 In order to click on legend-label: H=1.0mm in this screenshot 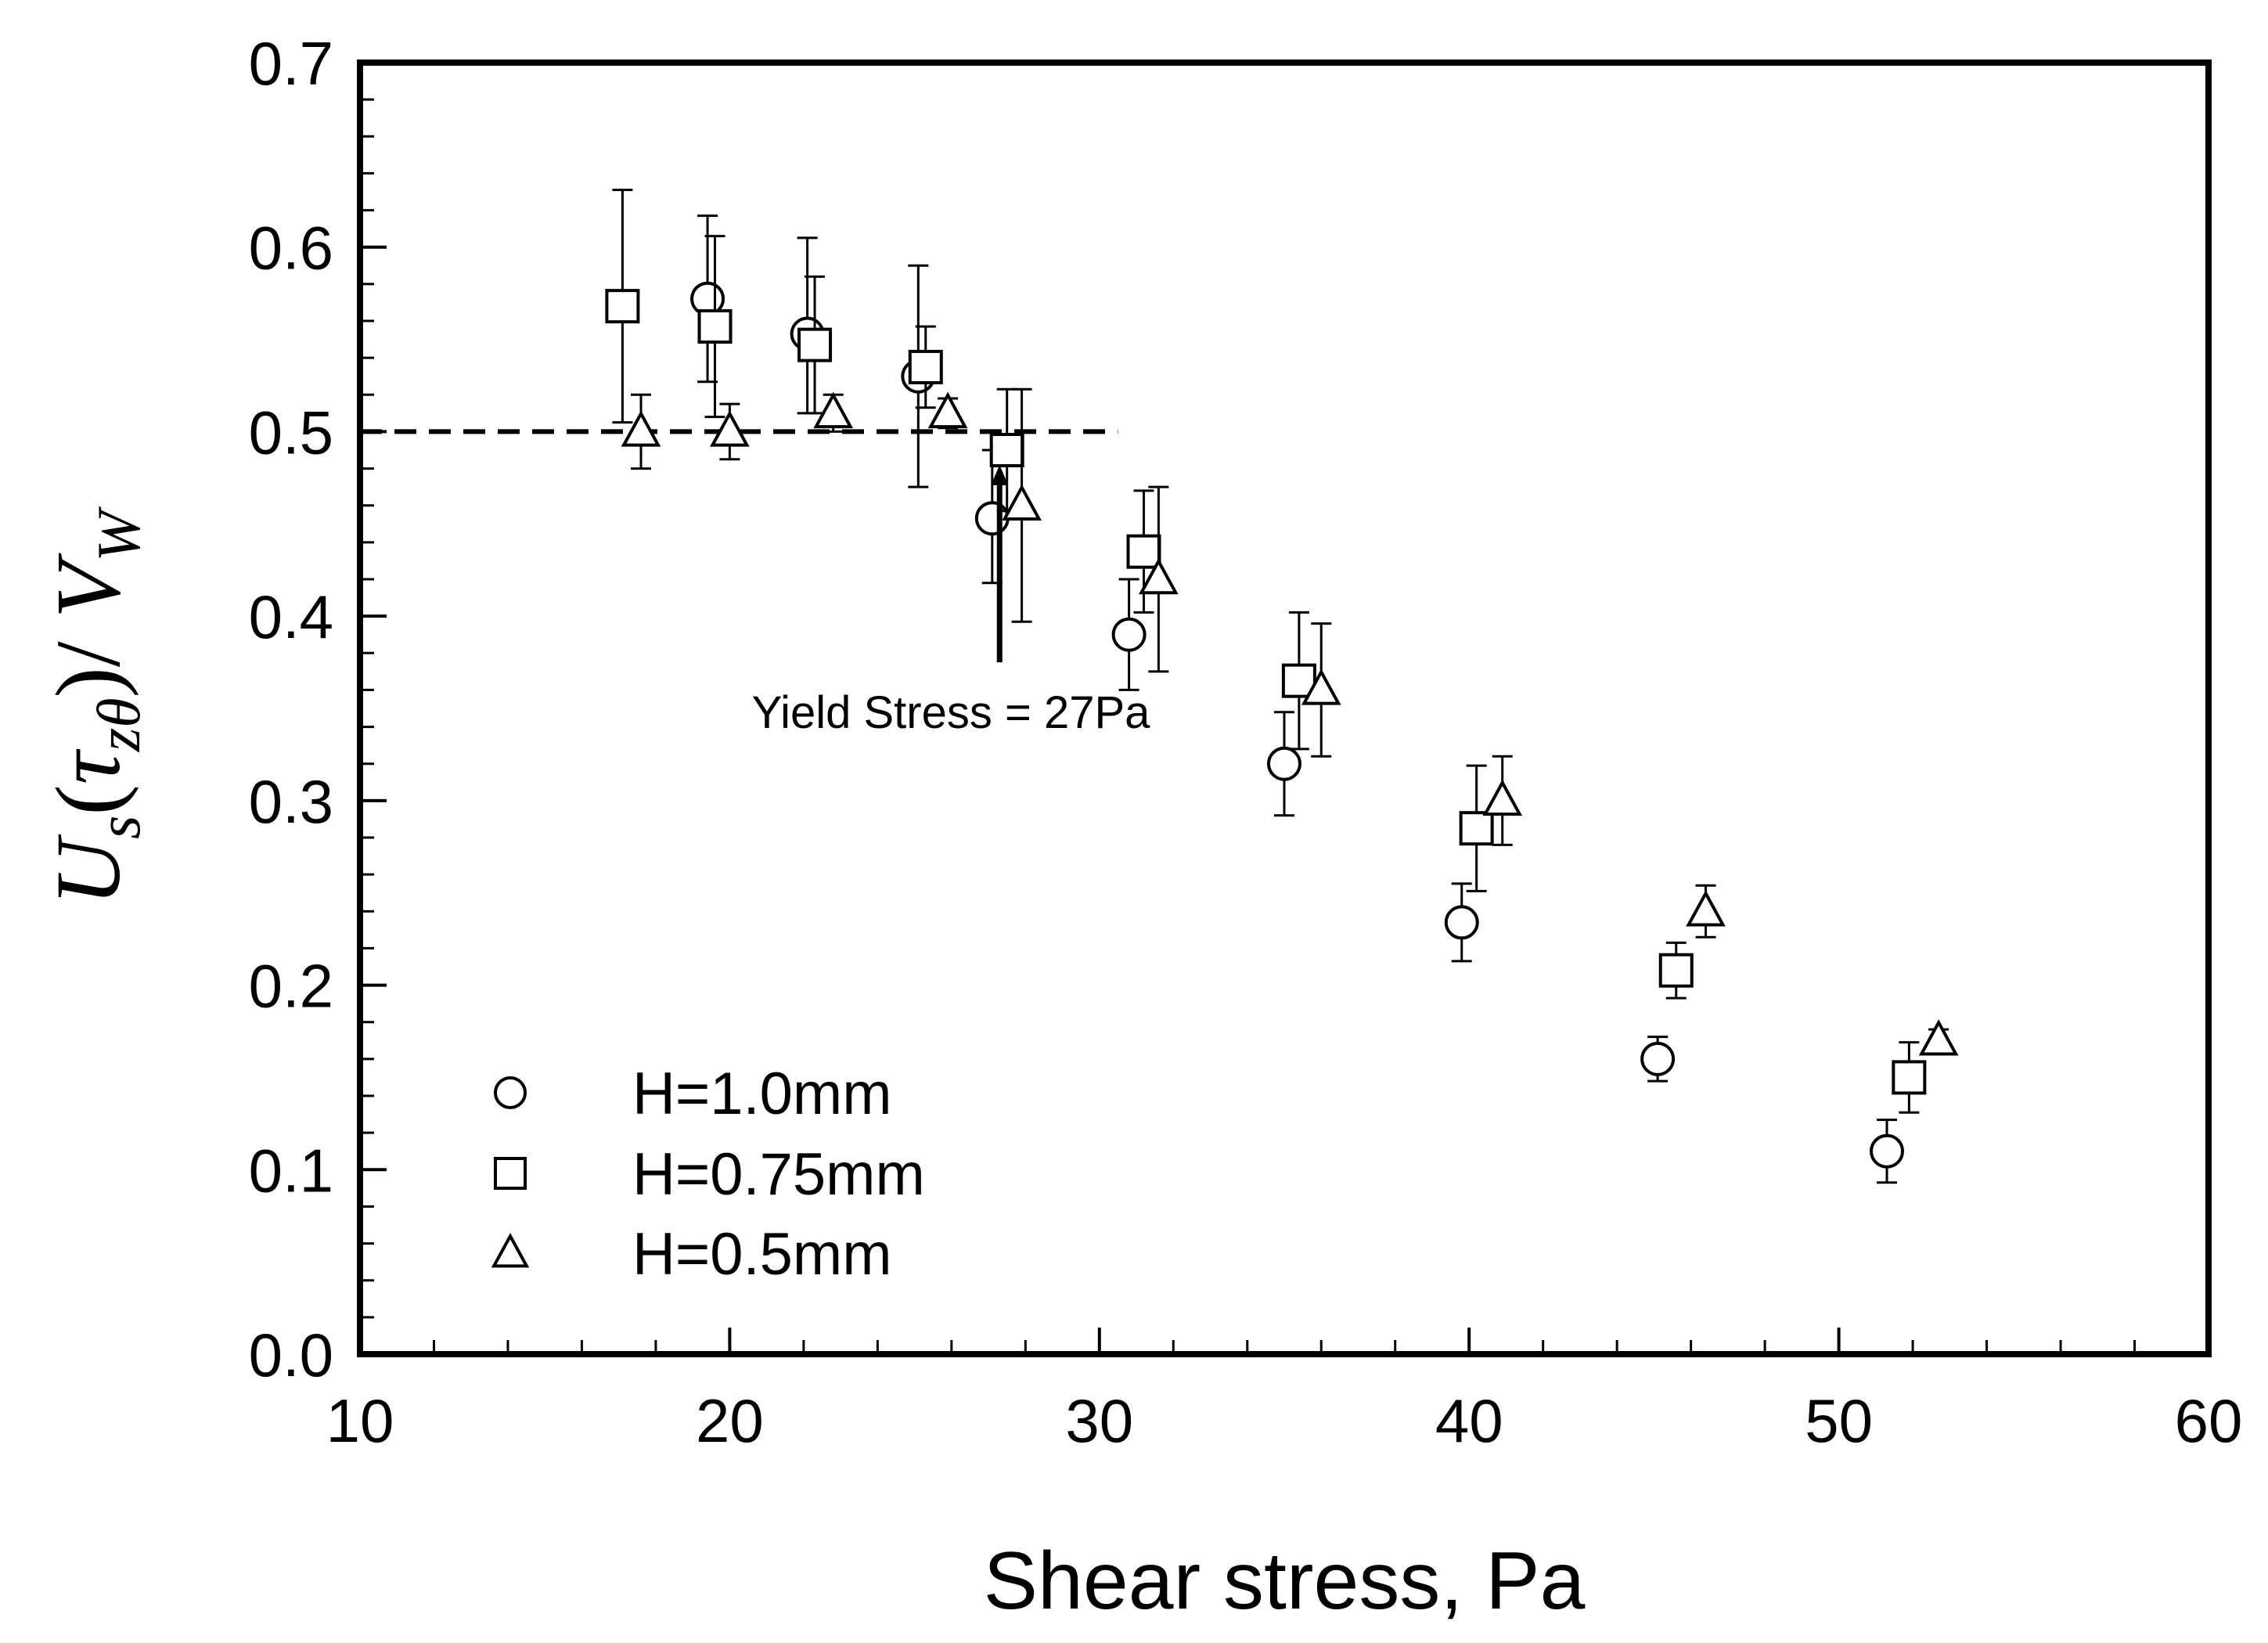, I will do `click(762, 1094)`.